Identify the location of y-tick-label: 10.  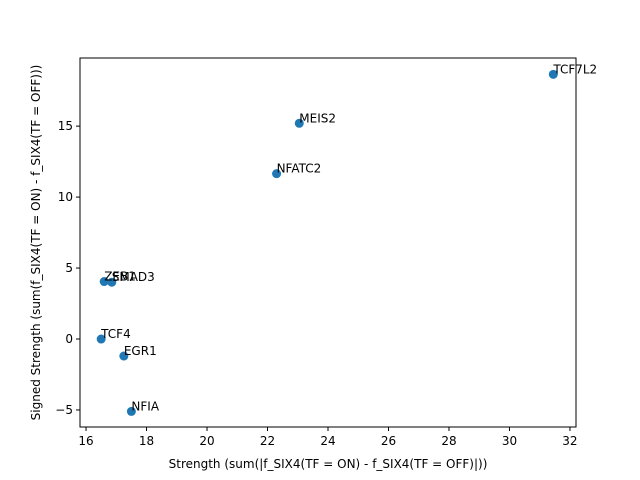
(65, 197).